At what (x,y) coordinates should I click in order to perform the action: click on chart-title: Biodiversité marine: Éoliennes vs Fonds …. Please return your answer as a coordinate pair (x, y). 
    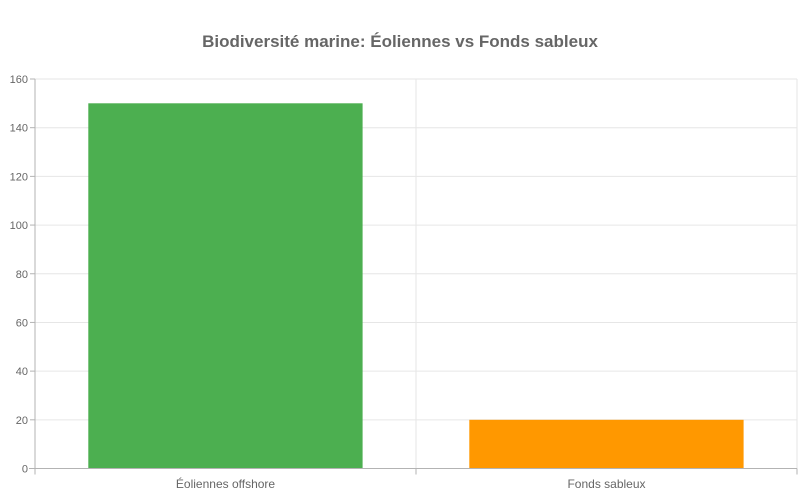
    Looking at the image, I should click on (400, 41).